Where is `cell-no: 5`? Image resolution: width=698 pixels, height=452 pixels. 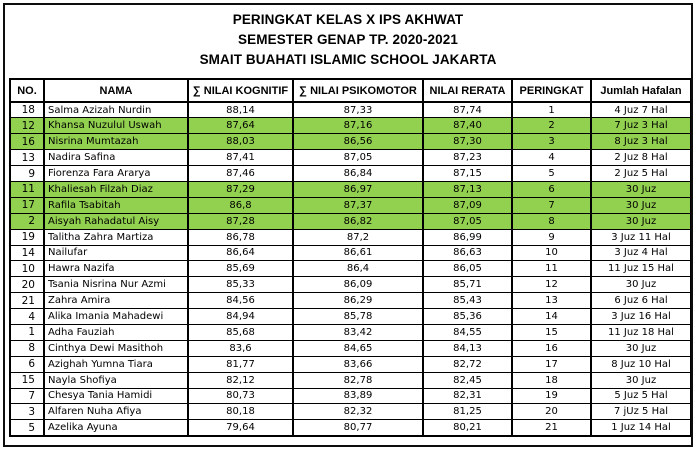
cell-no: 5 is located at coordinates (27, 428).